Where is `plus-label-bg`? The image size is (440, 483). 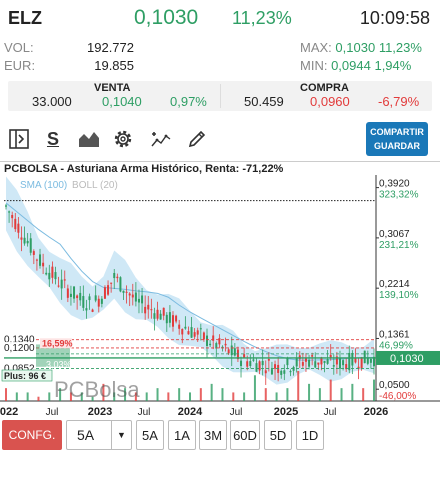
plus-label-bg is located at coordinates (27, 375).